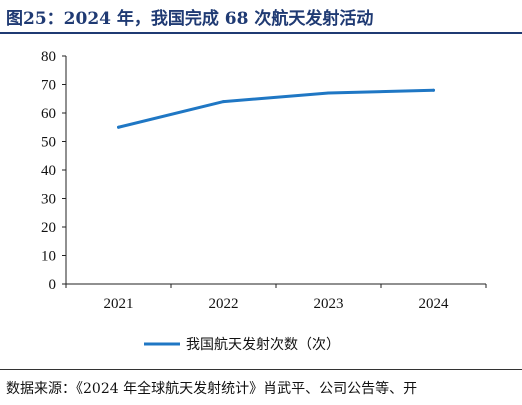 This screenshot has height=405, width=522. I want to click on y-tick-label: 40, so click(48, 171).